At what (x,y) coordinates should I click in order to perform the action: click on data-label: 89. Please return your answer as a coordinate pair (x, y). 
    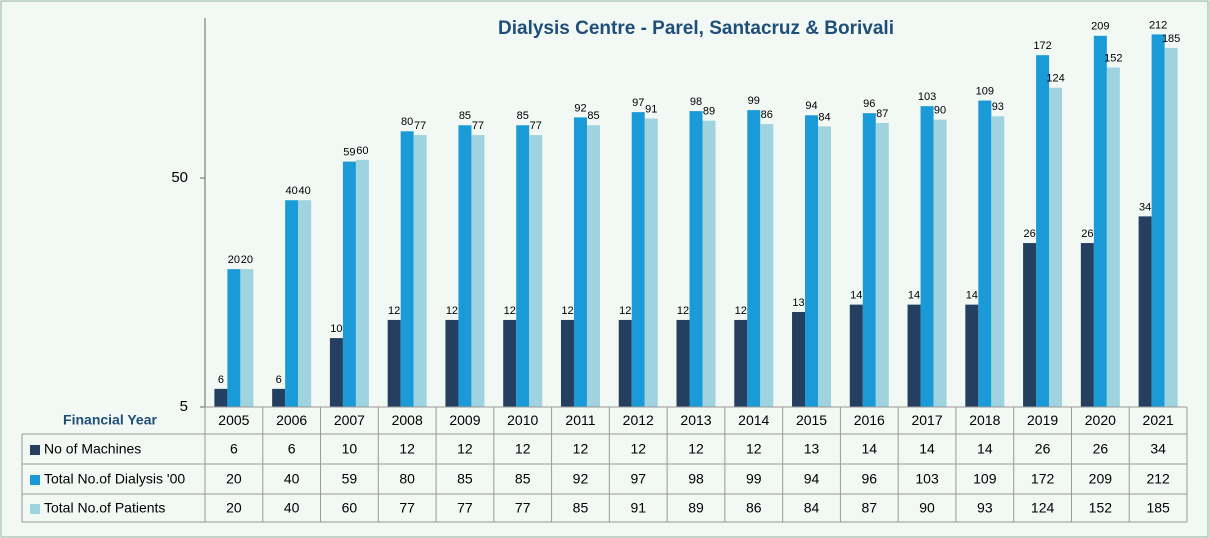
    Looking at the image, I should click on (709, 112).